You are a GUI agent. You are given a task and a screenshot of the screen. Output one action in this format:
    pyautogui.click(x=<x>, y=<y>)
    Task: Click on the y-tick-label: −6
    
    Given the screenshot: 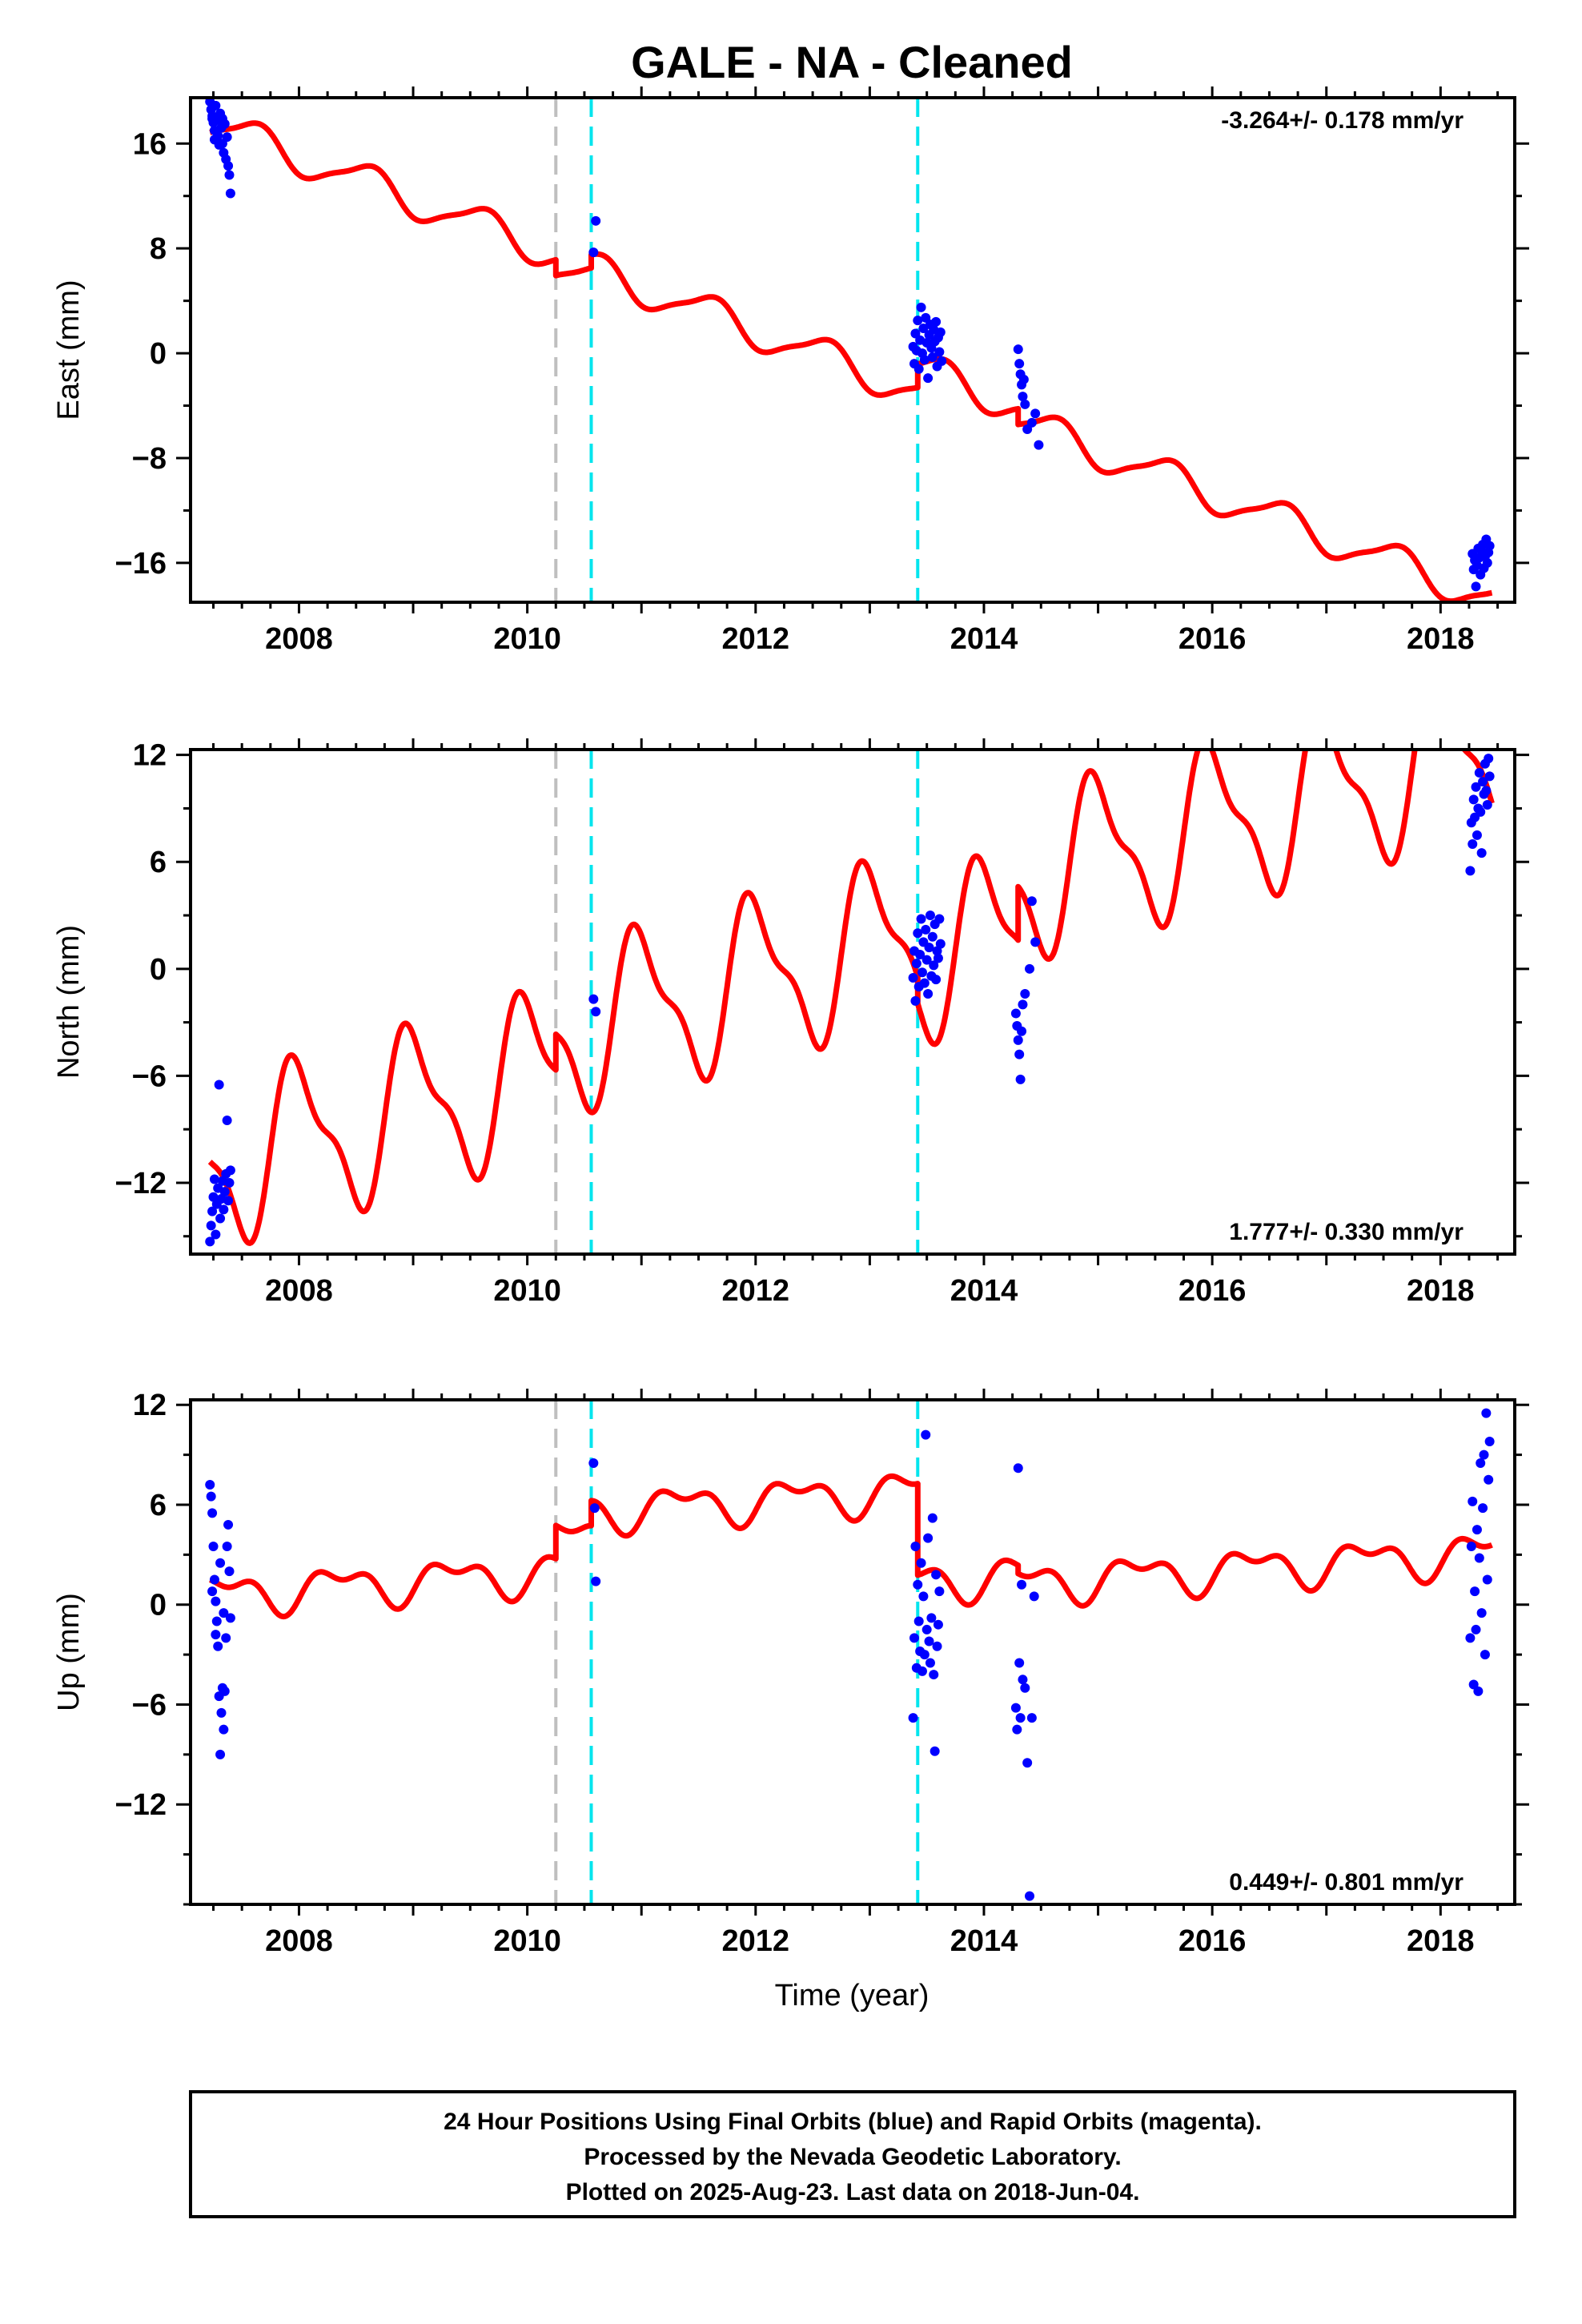 What is the action you would take?
    pyautogui.click(x=149, y=1705)
    